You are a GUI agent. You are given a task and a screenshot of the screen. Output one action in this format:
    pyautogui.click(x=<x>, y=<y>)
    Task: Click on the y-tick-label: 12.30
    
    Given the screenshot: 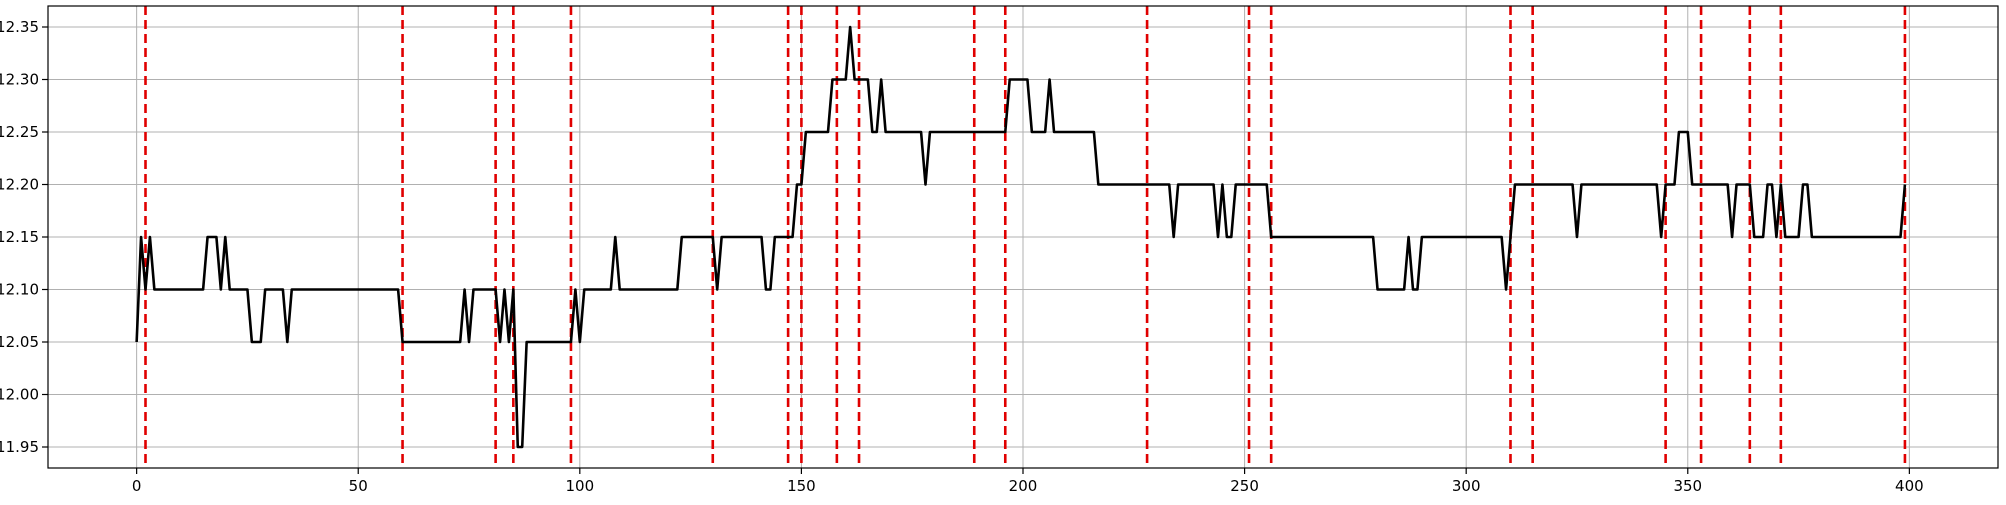 What is the action you would take?
    pyautogui.click(x=19, y=80)
    